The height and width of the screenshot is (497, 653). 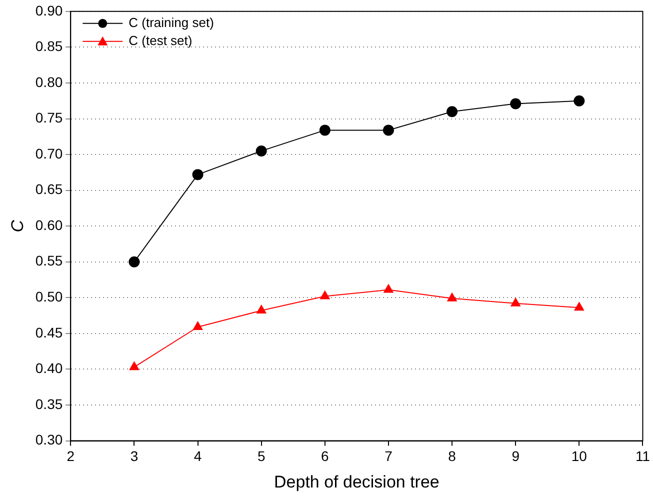 I want to click on legend-label: C (training set), so click(x=171, y=22).